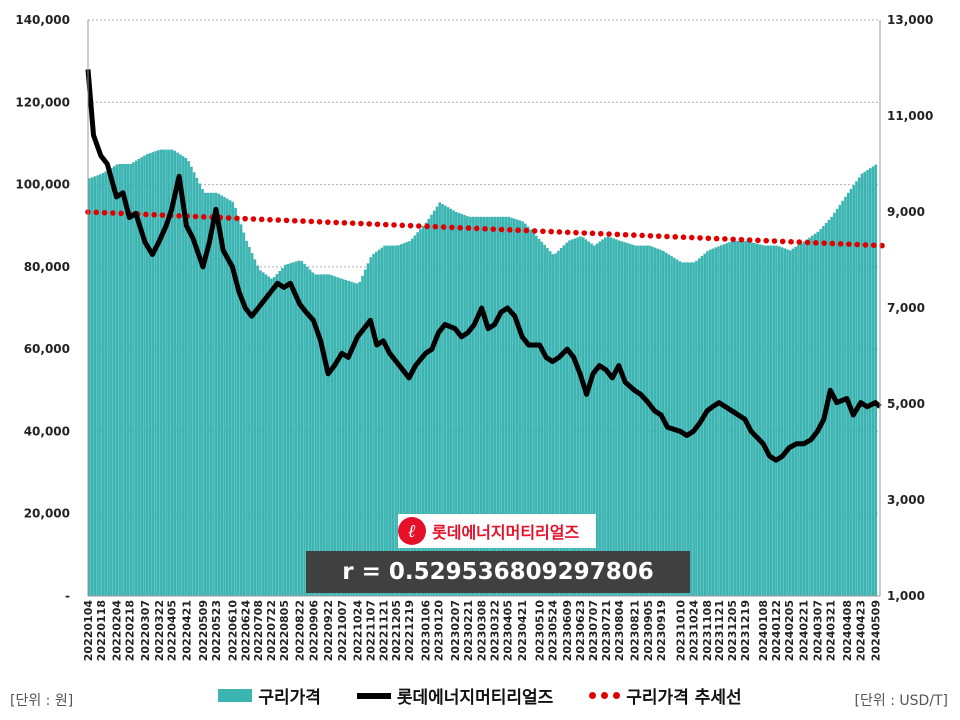 The width and height of the screenshot is (960, 720). Describe the element at coordinates (203, 630) in the screenshot. I see `x-tick-label: 20220509` at that location.